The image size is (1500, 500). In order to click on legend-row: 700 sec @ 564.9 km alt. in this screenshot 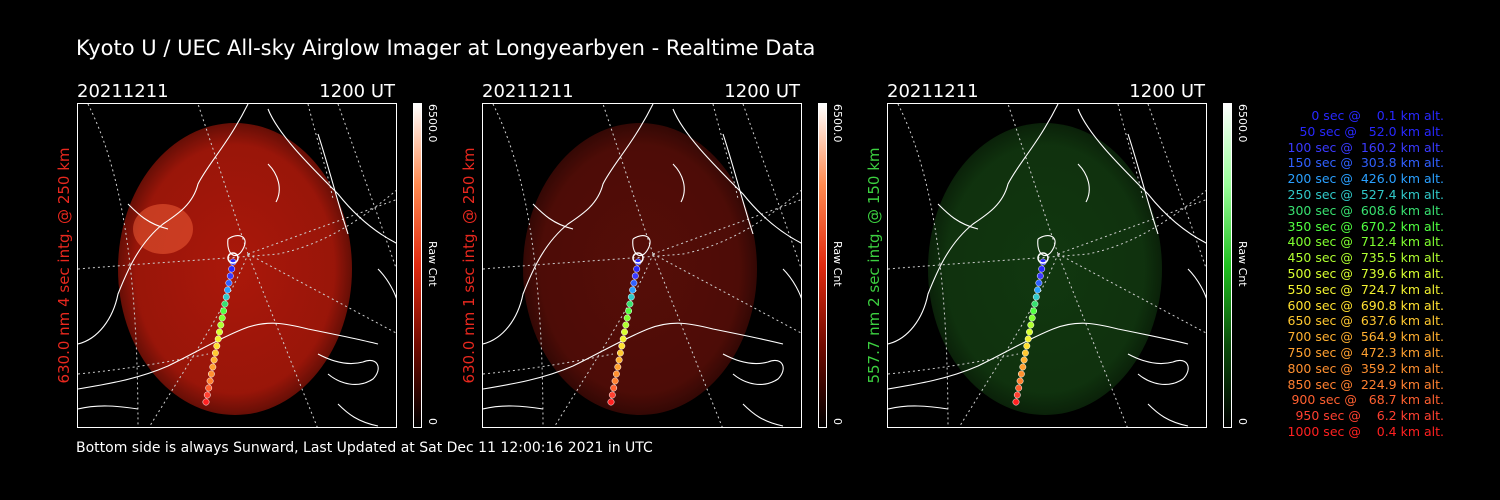, I will do `click(1365, 337)`.